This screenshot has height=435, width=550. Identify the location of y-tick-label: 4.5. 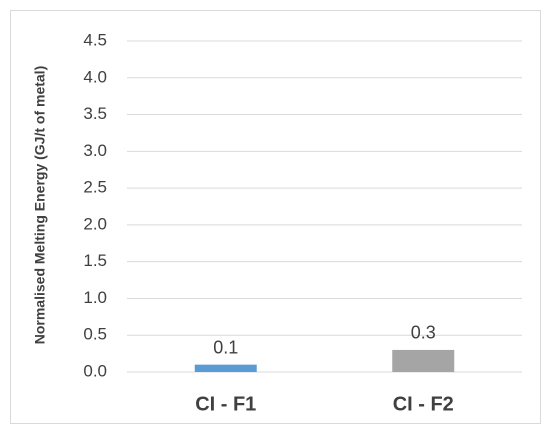
(95, 39).